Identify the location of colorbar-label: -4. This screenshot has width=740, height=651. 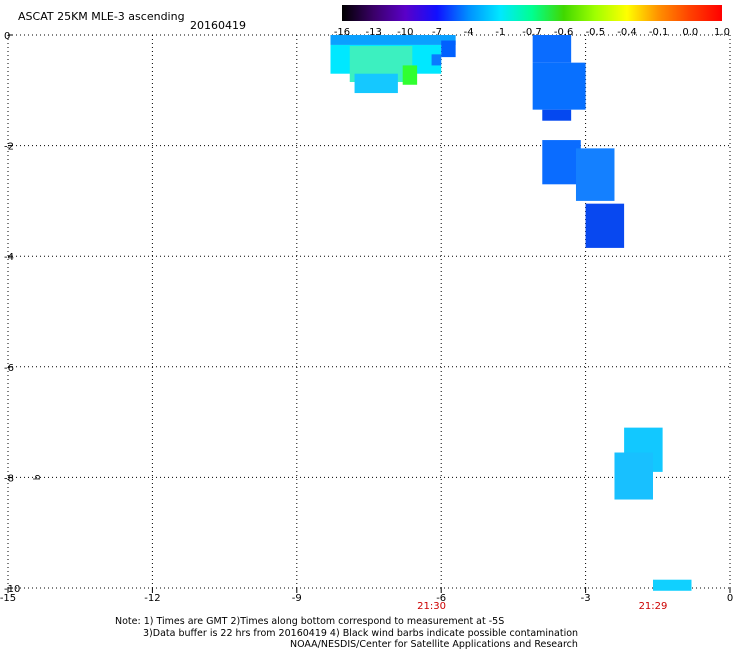
(469, 32).